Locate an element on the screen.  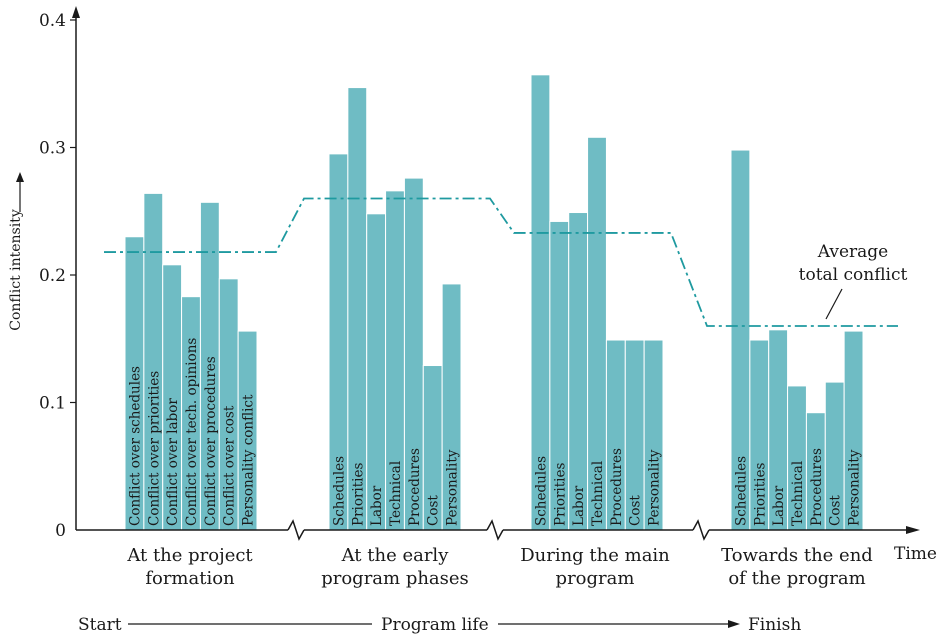
bar-label: Conflict over tech. opinions is located at coordinates (192, 432).